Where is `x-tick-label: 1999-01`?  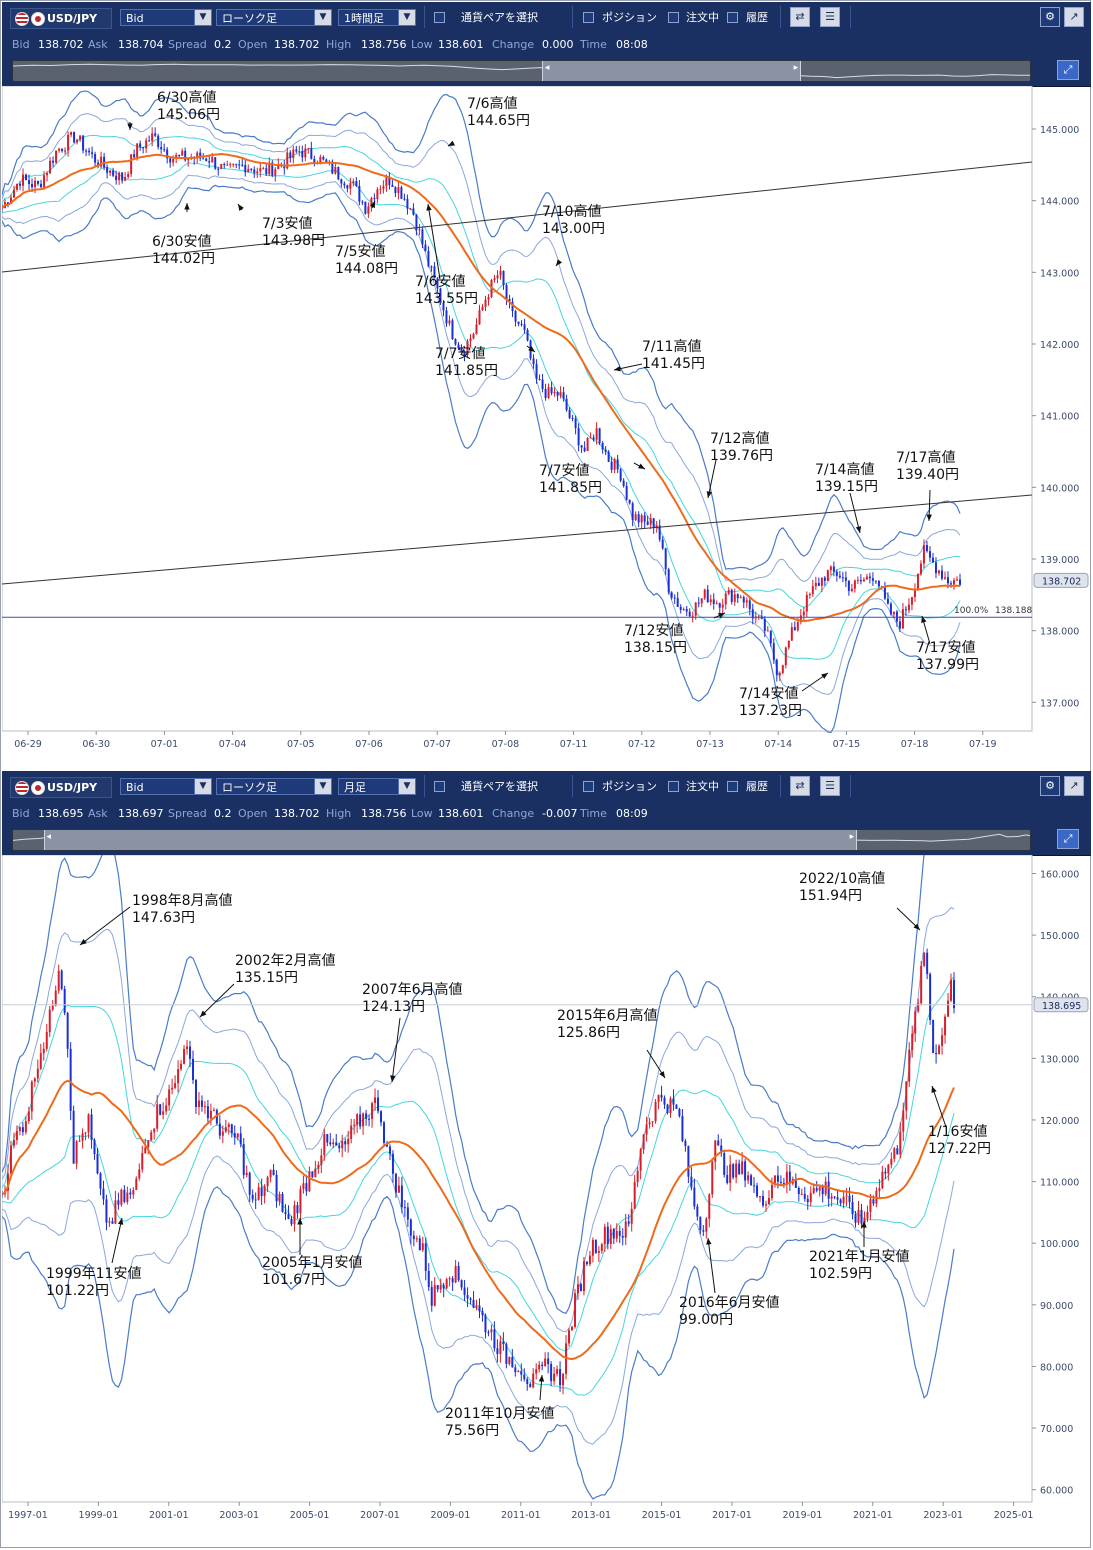 x-tick-label: 1999-01 is located at coordinates (99, 1515).